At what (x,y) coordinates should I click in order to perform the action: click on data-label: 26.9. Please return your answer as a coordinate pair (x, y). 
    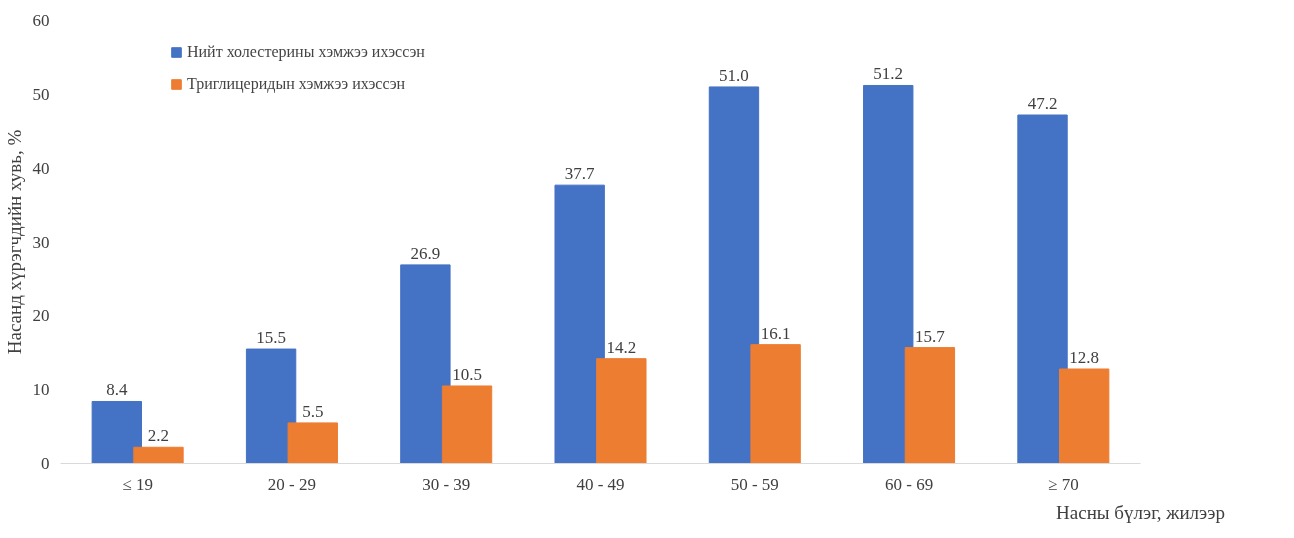
    Looking at the image, I should click on (425, 253).